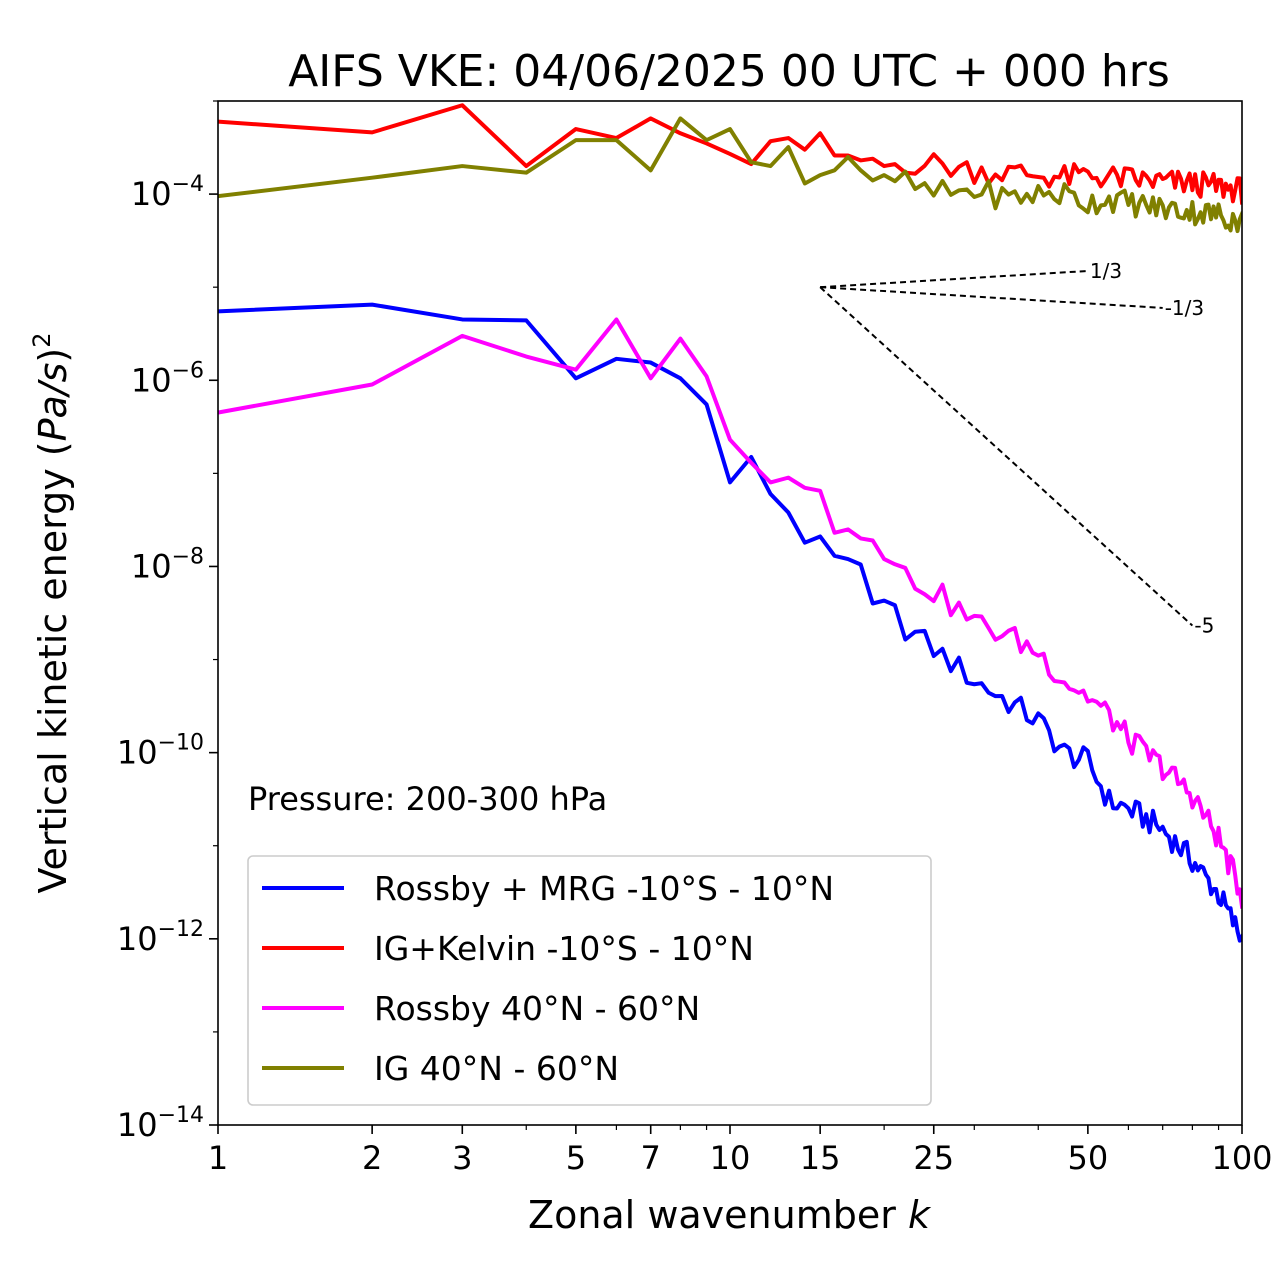  What do you see at coordinates (427, 799) in the screenshot?
I see `pressure-annotation: Pressure: 200-300 hPa` at bounding box center [427, 799].